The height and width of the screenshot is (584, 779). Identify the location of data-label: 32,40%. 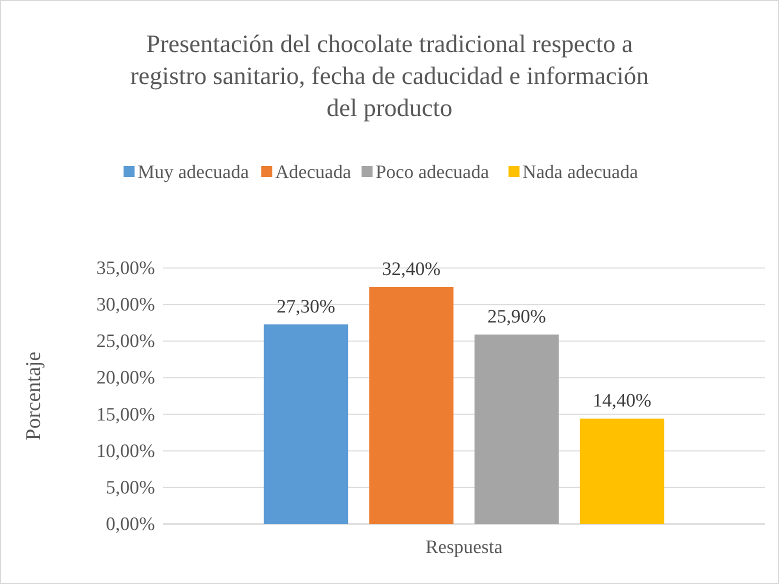
(411, 269).